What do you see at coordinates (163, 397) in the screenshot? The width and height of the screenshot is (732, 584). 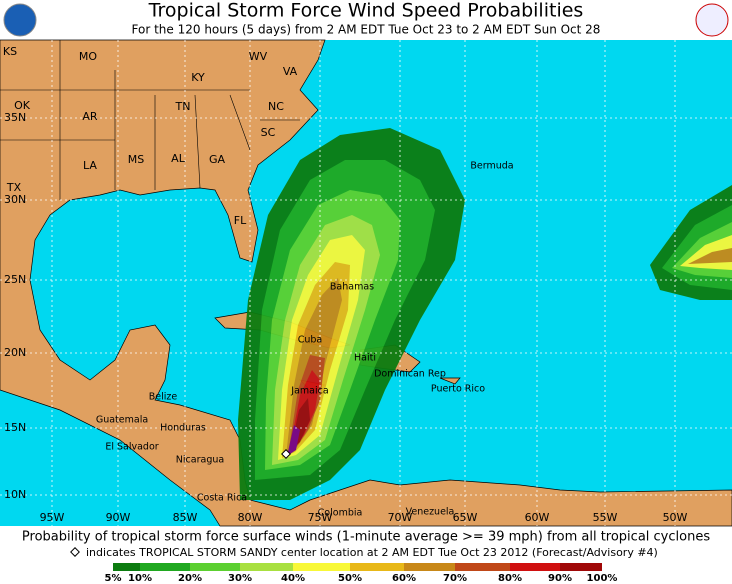 I see `place-label: Belize` at bounding box center [163, 397].